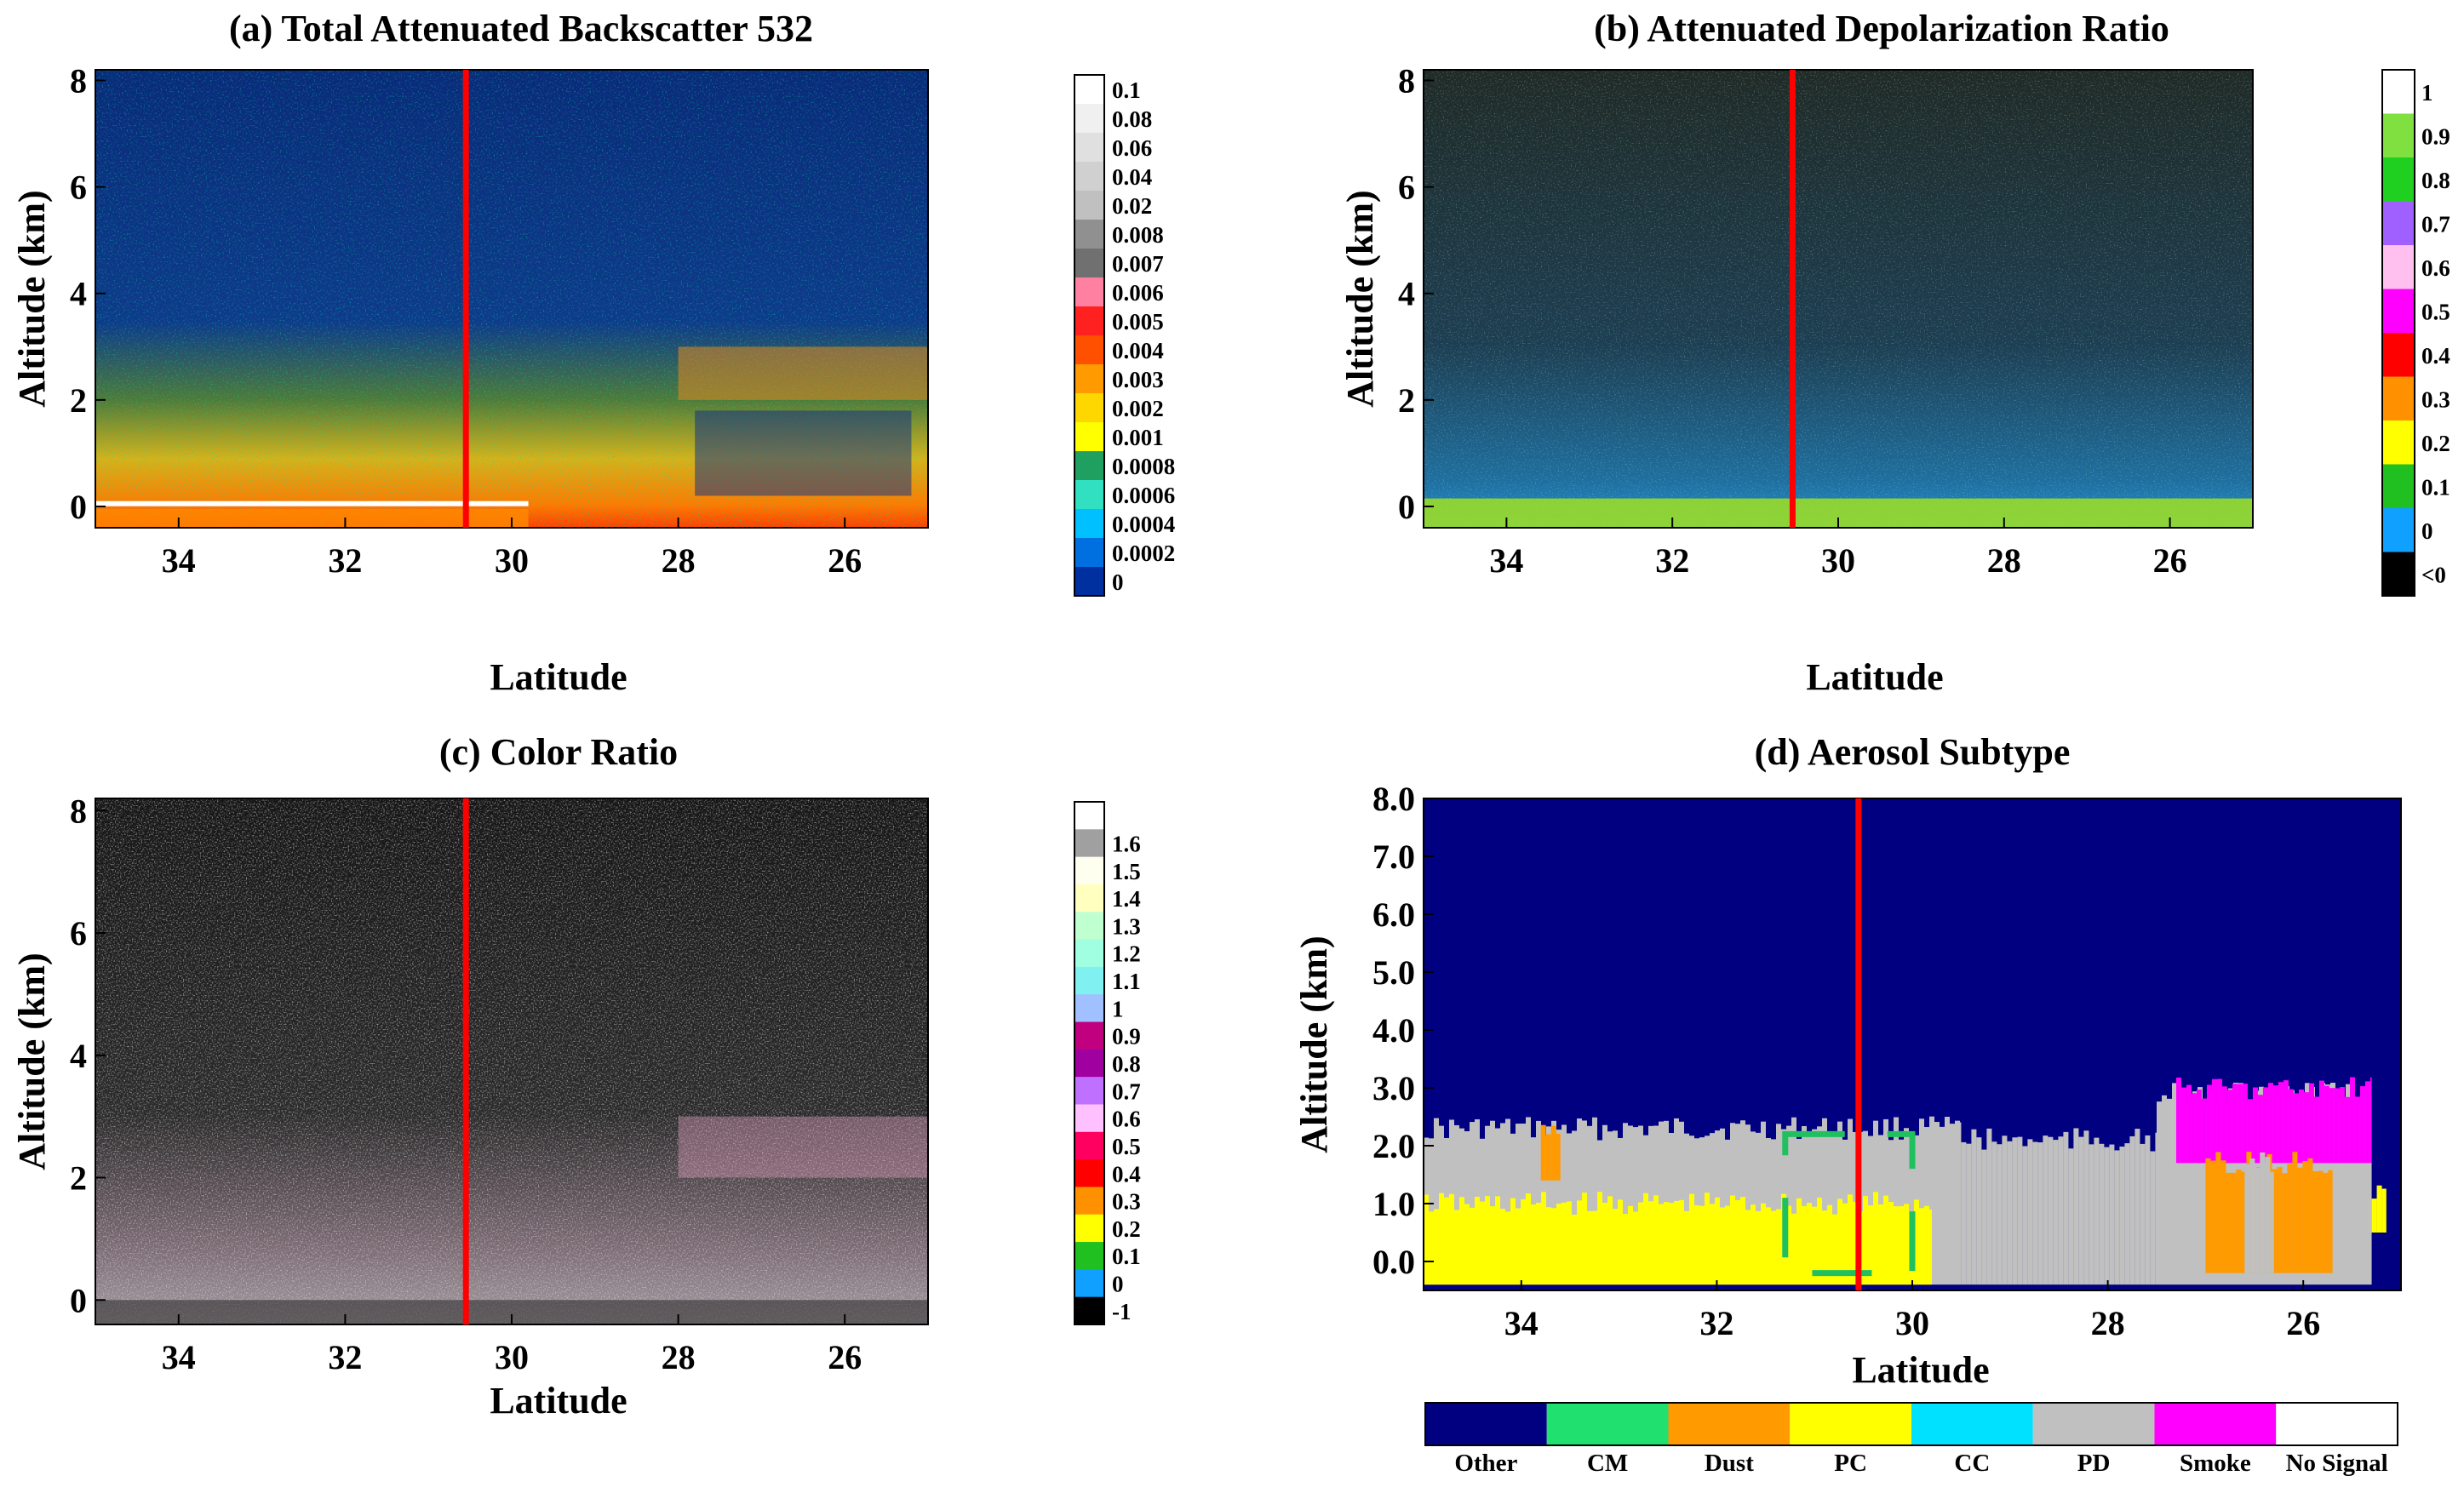  I want to click on y-tick-label: 5.0, so click(1394, 972).